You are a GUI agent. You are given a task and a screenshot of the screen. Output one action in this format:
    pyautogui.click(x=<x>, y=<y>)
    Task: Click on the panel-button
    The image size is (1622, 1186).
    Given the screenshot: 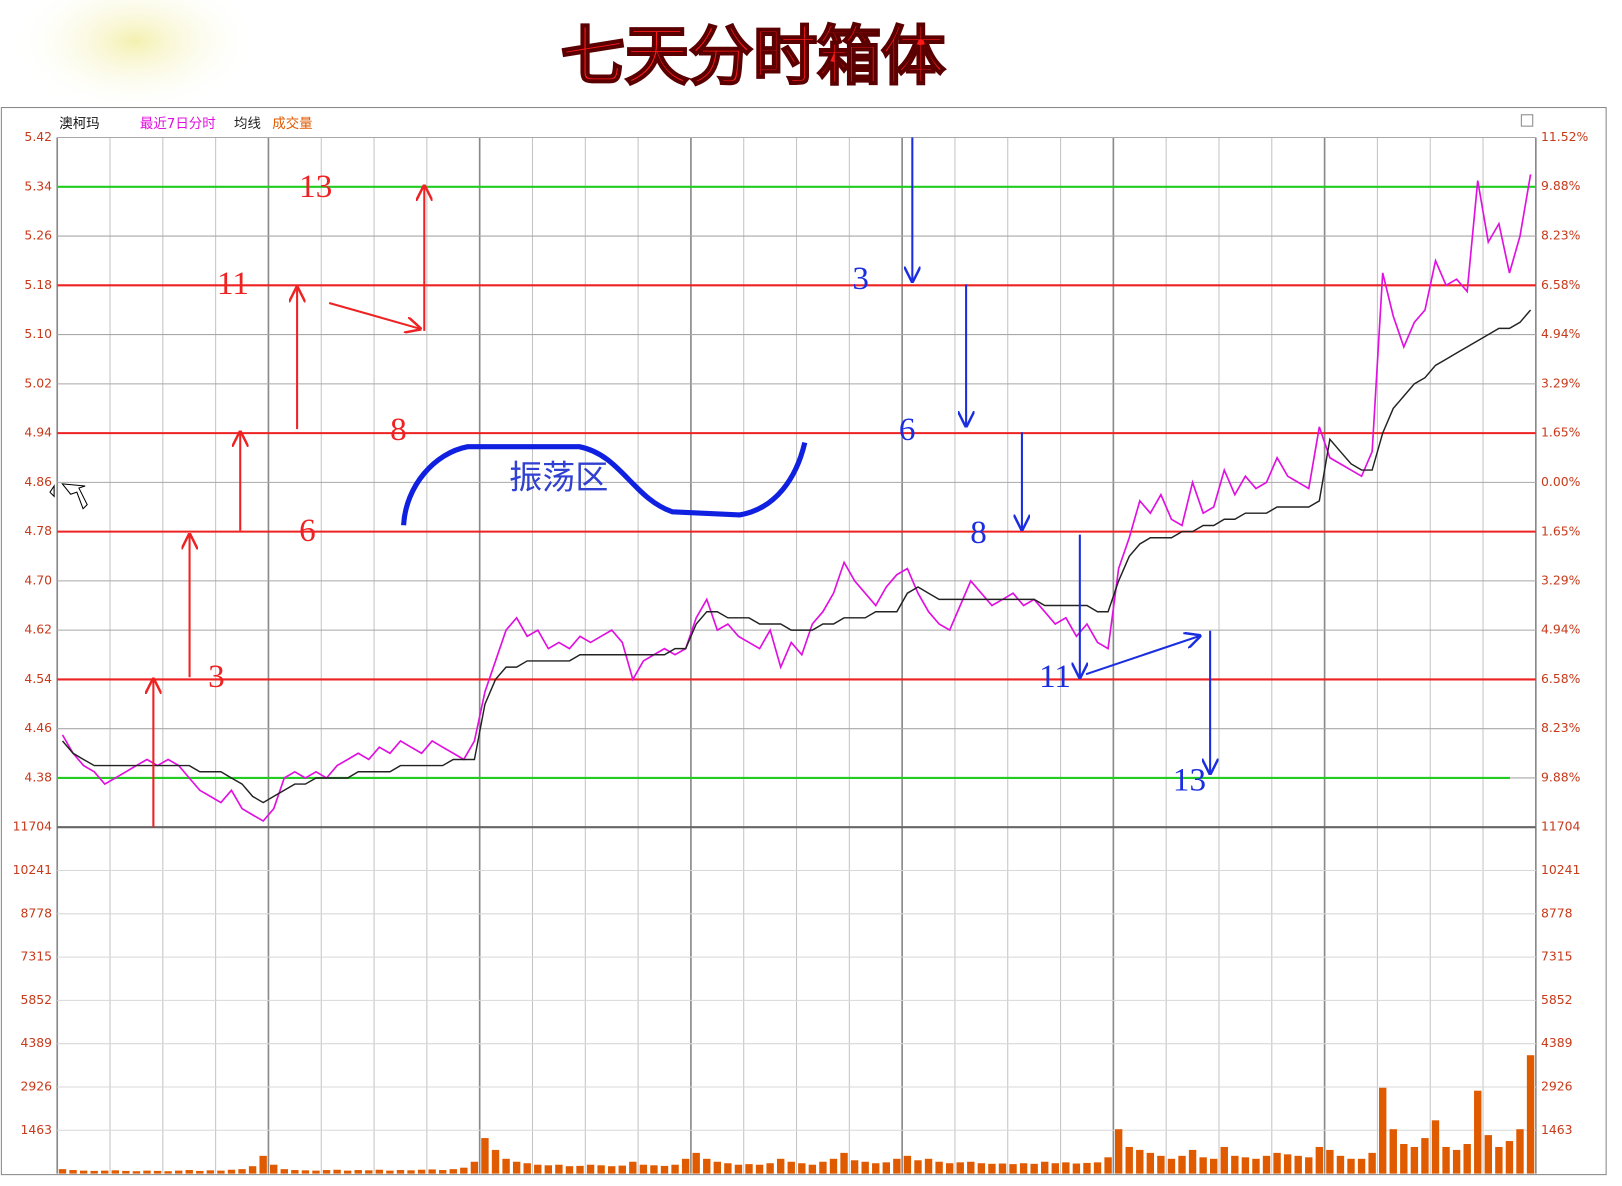 What is the action you would take?
    pyautogui.click(x=1527, y=120)
    